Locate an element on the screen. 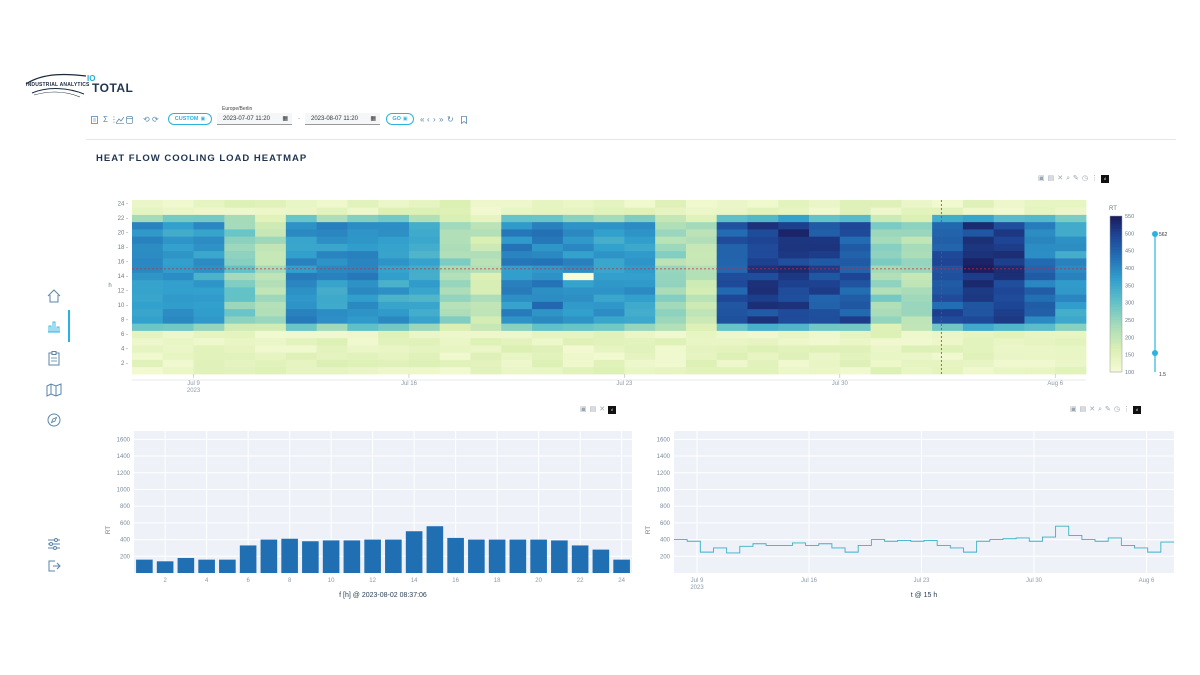 This screenshot has height=675, width=1200. heatmap-y-tick: 14 - is located at coordinates (123, 277).